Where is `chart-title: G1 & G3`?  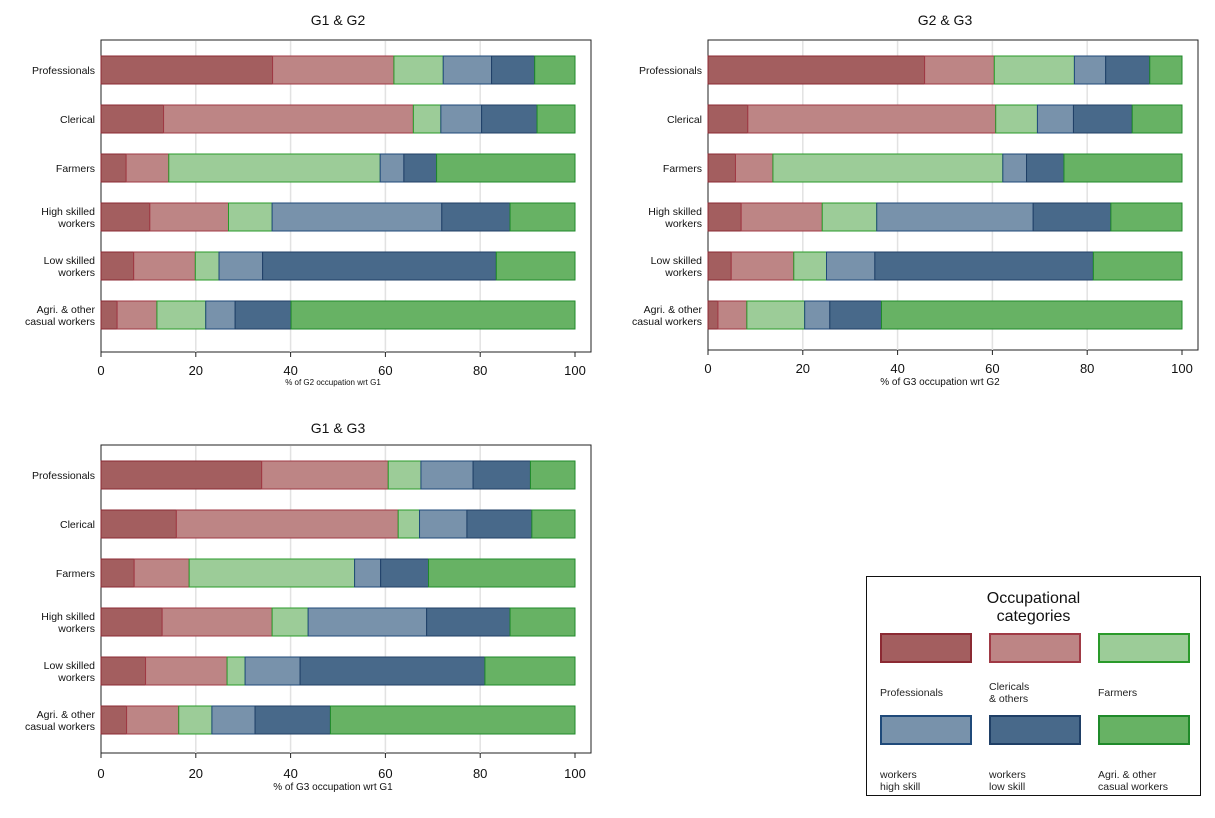 chart-title: G1 & G3 is located at coordinates (338, 428).